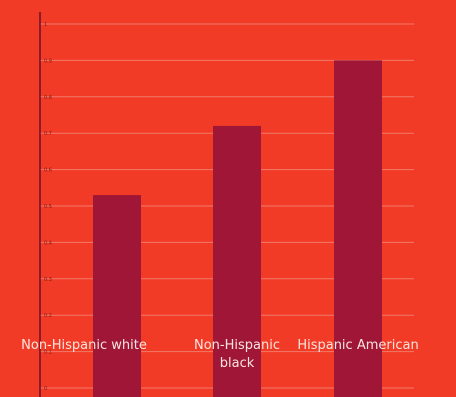 The image size is (456, 397). I want to click on y-tick-label: 0.8, so click(48, 98).